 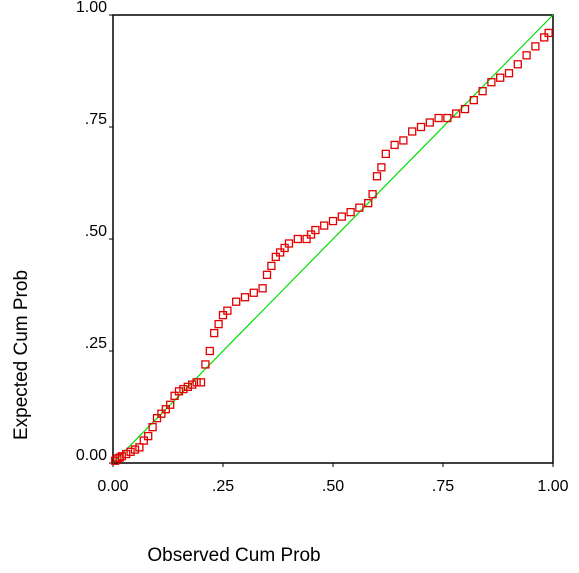 What do you see at coordinates (91, 455) in the screenshot?
I see `y-tick-label: 0.00` at bounding box center [91, 455].